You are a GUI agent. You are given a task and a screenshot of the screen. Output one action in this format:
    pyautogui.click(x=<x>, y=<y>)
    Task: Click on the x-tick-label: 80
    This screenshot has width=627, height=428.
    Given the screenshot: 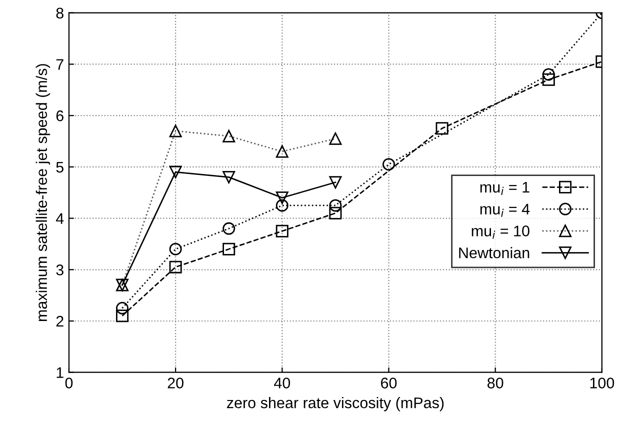 What is the action you would take?
    pyautogui.click(x=496, y=383)
    